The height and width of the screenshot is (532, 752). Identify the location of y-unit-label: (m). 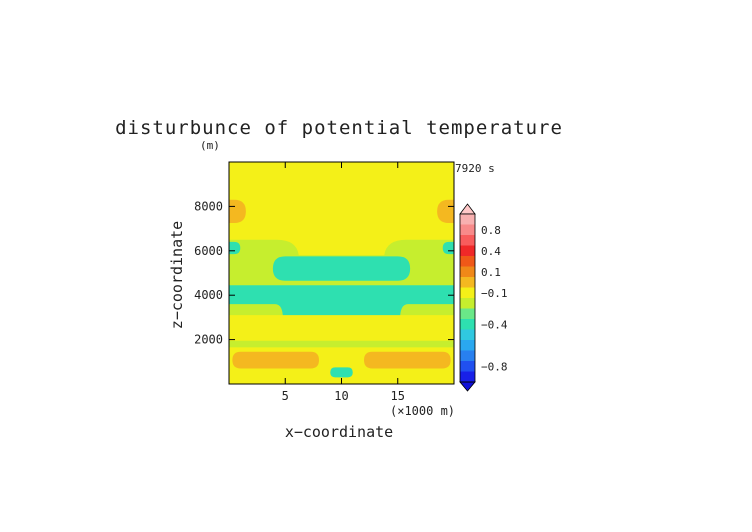
(210, 145).